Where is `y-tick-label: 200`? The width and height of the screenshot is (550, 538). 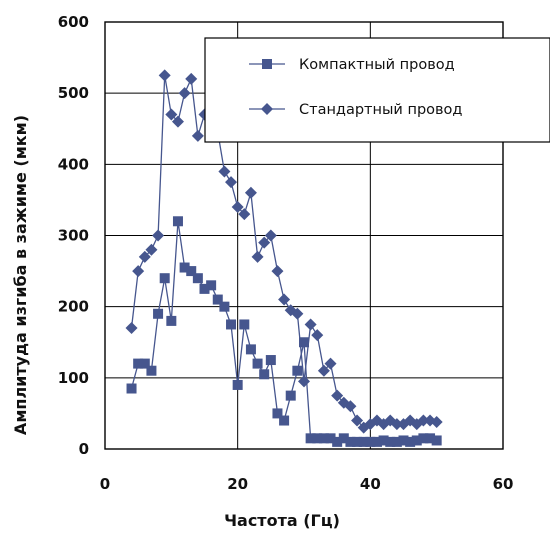
y-tick-label: 200 is located at coordinates (73, 307).